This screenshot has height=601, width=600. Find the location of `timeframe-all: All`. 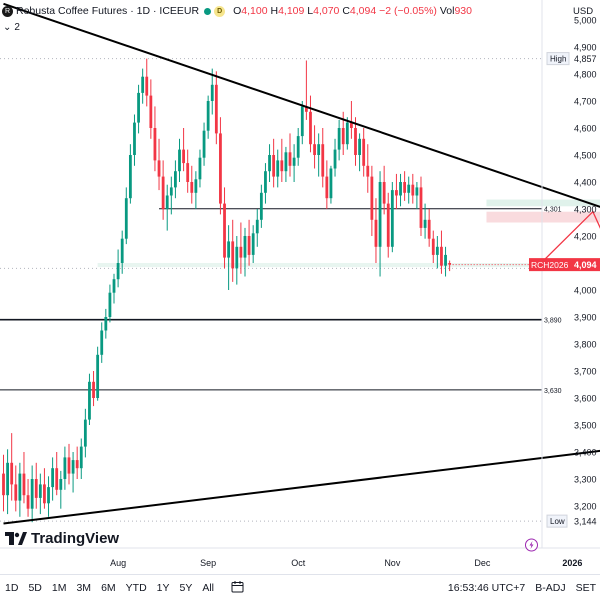

timeframe-all: All is located at coordinates (208, 588).